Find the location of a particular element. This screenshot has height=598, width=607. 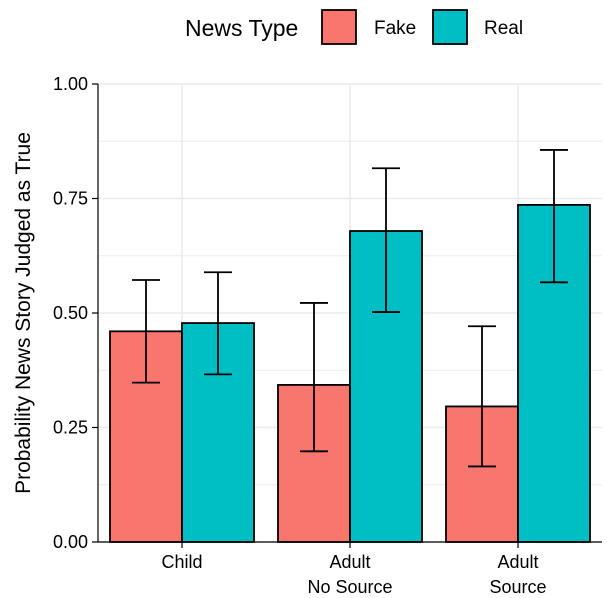

legend: News Type Fake Real is located at coordinates (354, 27).